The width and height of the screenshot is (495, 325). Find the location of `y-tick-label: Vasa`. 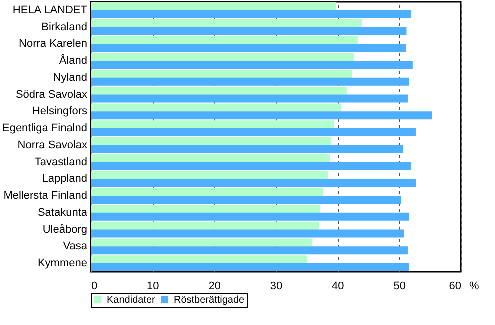

y-tick-label: Vasa is located at coordinates (75, 246).